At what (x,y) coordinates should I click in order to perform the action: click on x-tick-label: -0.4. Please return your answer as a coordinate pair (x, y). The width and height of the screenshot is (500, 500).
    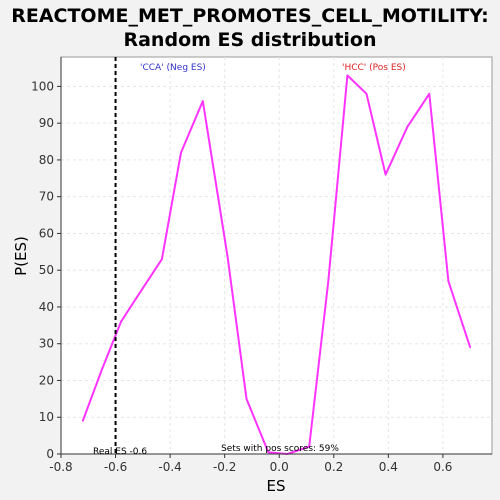
    Looking at the image, I should click on (169, 467).